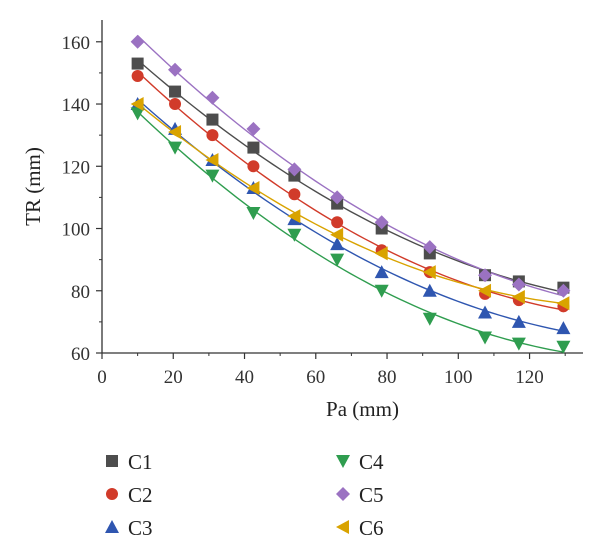  What do you see at coordinates (315, 377) in the screenshot?
I see `x-tick-label: 60` at bounding box center [315, 377].